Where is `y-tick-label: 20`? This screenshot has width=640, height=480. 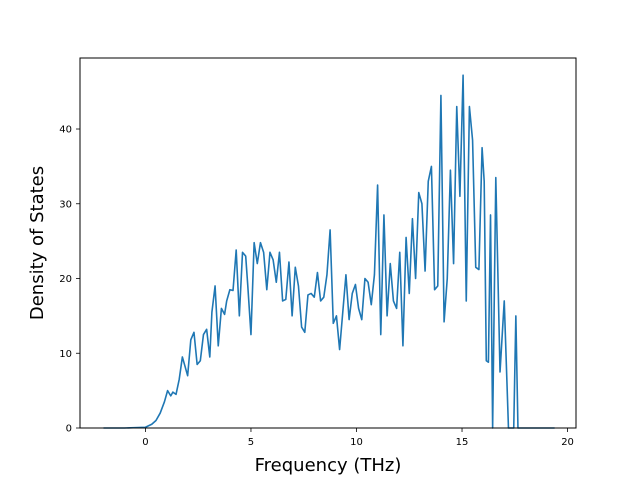
y-tick-label: 20 is located at coordinates (65, 279).